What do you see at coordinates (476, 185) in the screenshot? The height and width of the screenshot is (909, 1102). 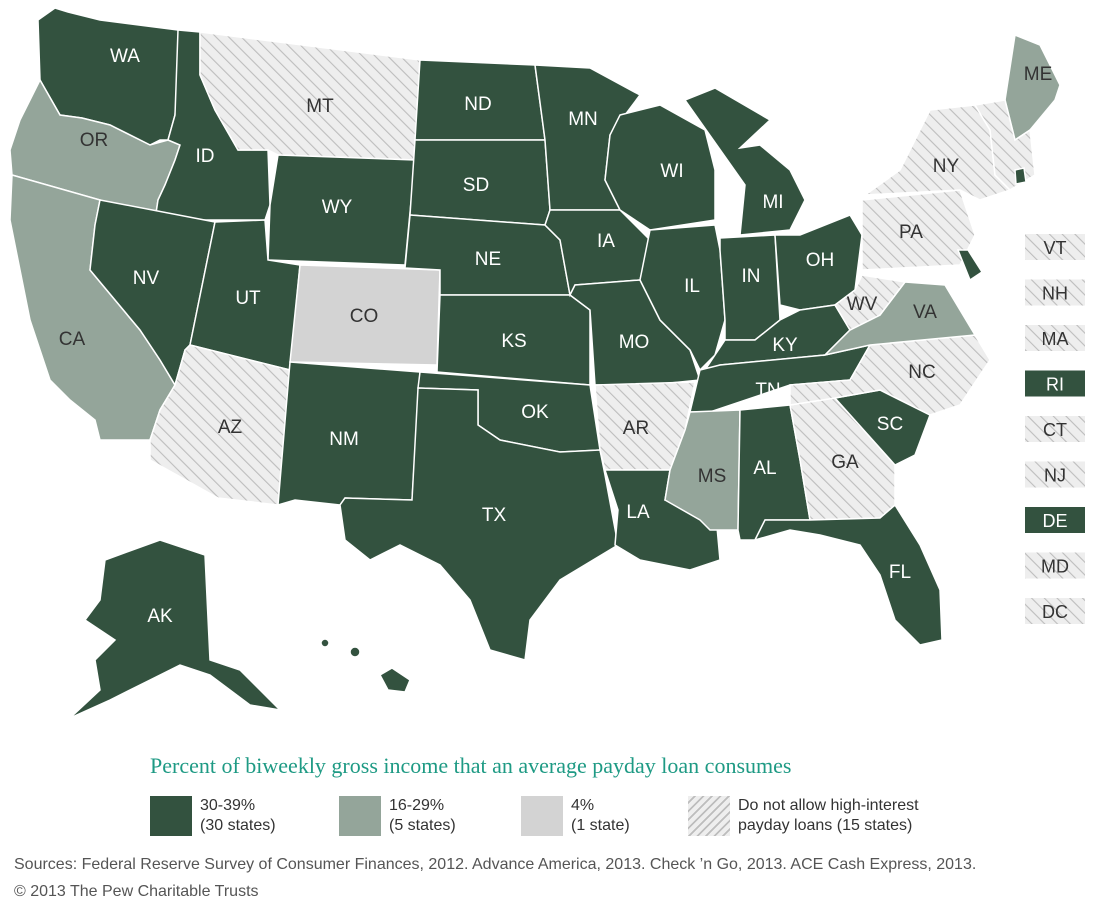 I see `label-sd: SD` at bounding box center [476, 185].